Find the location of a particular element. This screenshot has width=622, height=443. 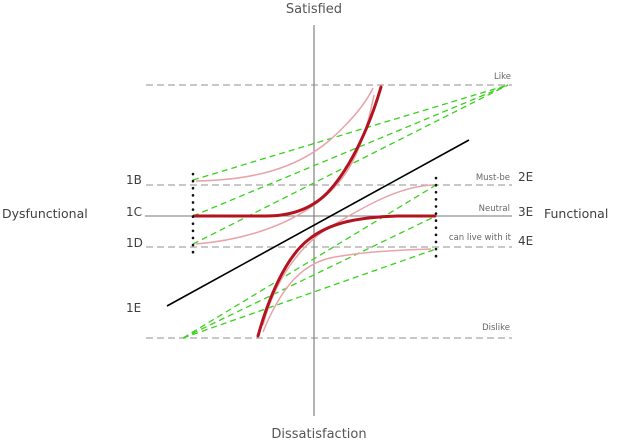

code-1c: 1C is located at coordinates (134, 212).